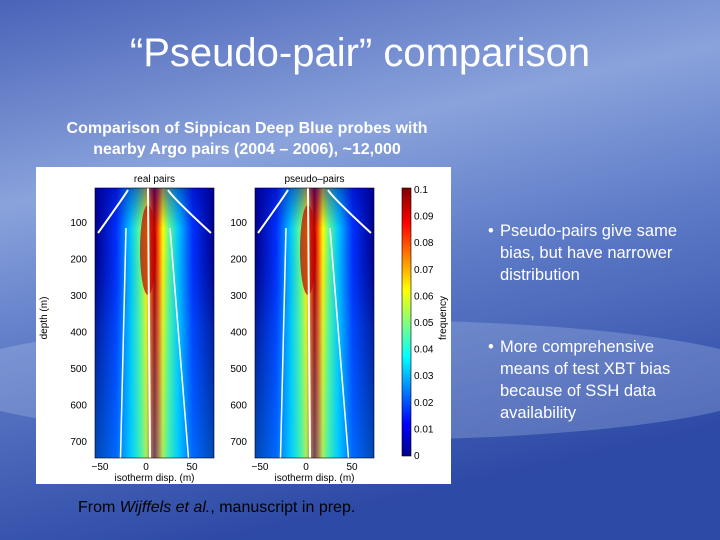 This screenshot has height=540, width=720. Describe the element at coordinates (283, 507) in the screenshot. I see `citation-text: , manuscript in prep.` at that location.